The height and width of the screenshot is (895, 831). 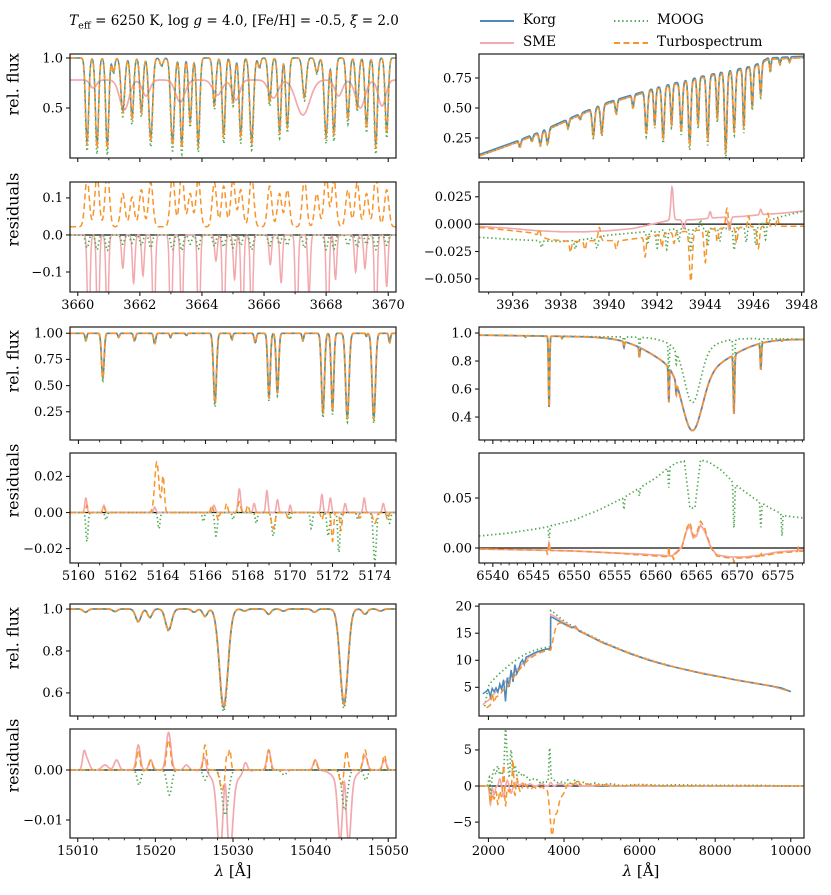 I want to click on ylabel-relflux-row3: rel. flux, so click(x=13, y=638).